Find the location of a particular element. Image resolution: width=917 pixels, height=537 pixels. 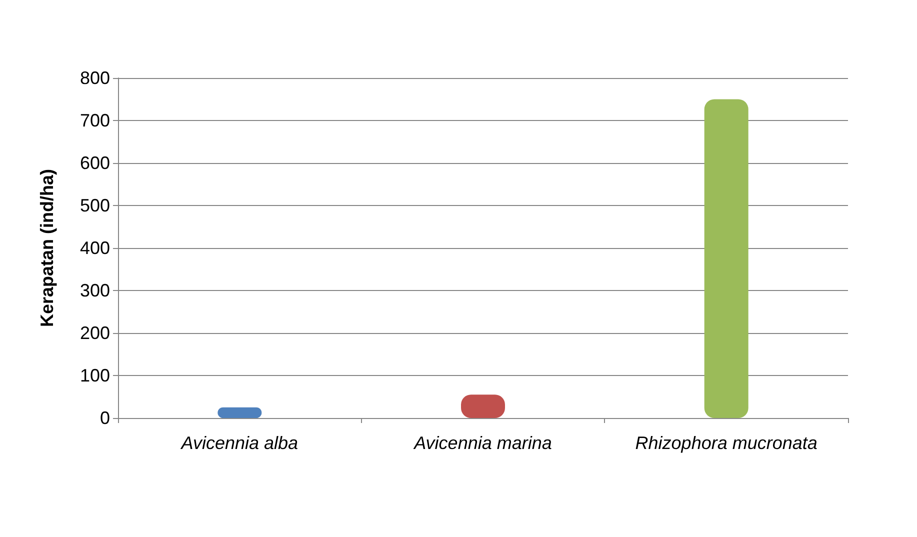

x-tick-label: Avicennia alba is located at coordinates (239, 443).